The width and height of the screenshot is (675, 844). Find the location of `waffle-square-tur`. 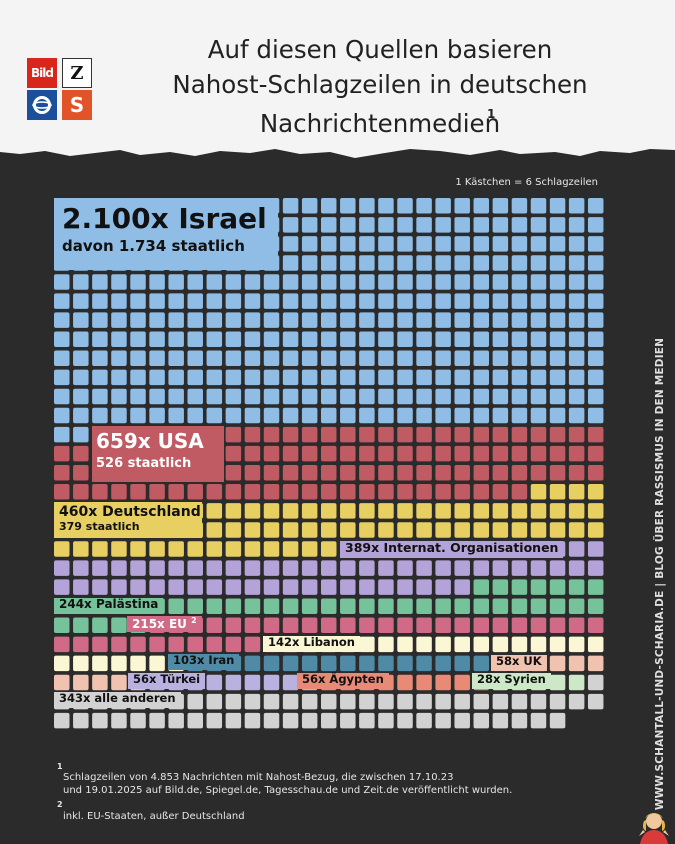

waffle-square-tur is located at coordinates (214, 682).